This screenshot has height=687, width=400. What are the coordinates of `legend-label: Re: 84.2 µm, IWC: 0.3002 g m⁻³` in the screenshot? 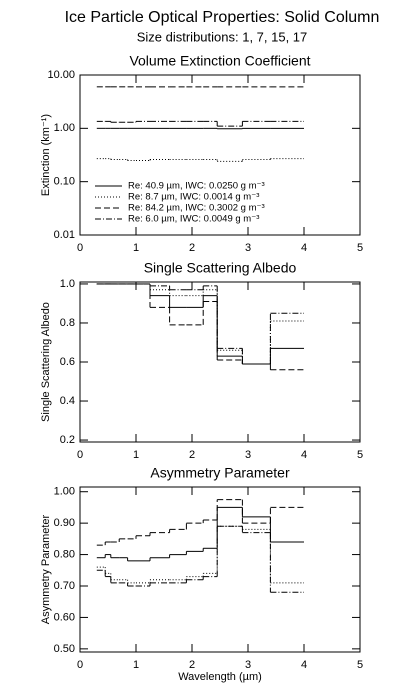 It's located at (196, 208).